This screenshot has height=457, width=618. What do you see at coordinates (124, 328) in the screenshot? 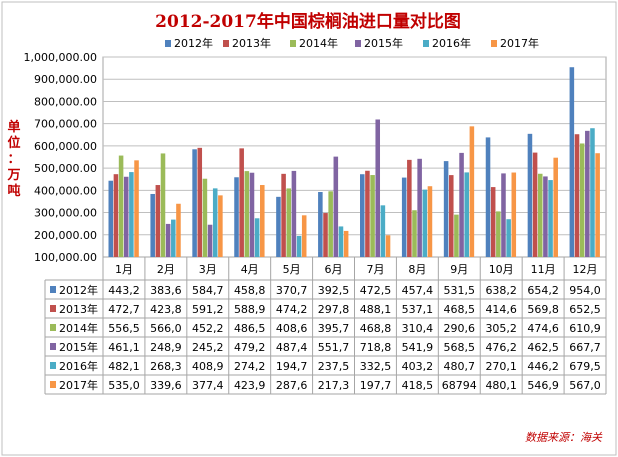
I see `table-cell: 556,5` at bounding box center [124, 328].